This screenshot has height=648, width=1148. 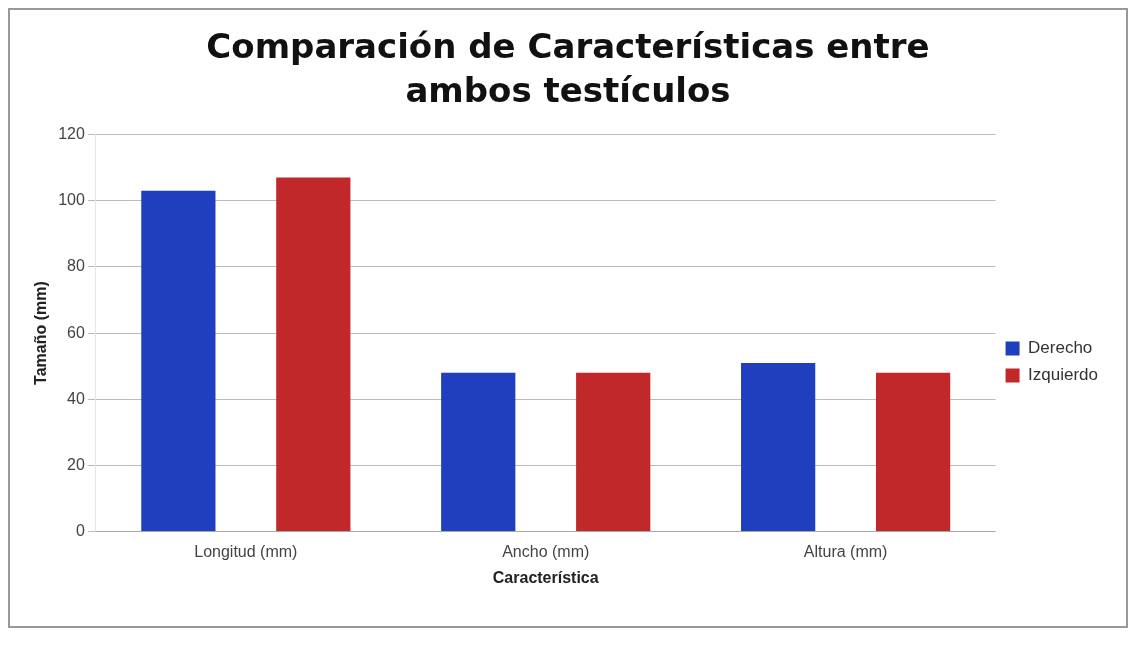 What do you see at coordinates (1060, 348) in the screenshot?
I see `legend-label: Derecho` at bounding box center [1060, 348].